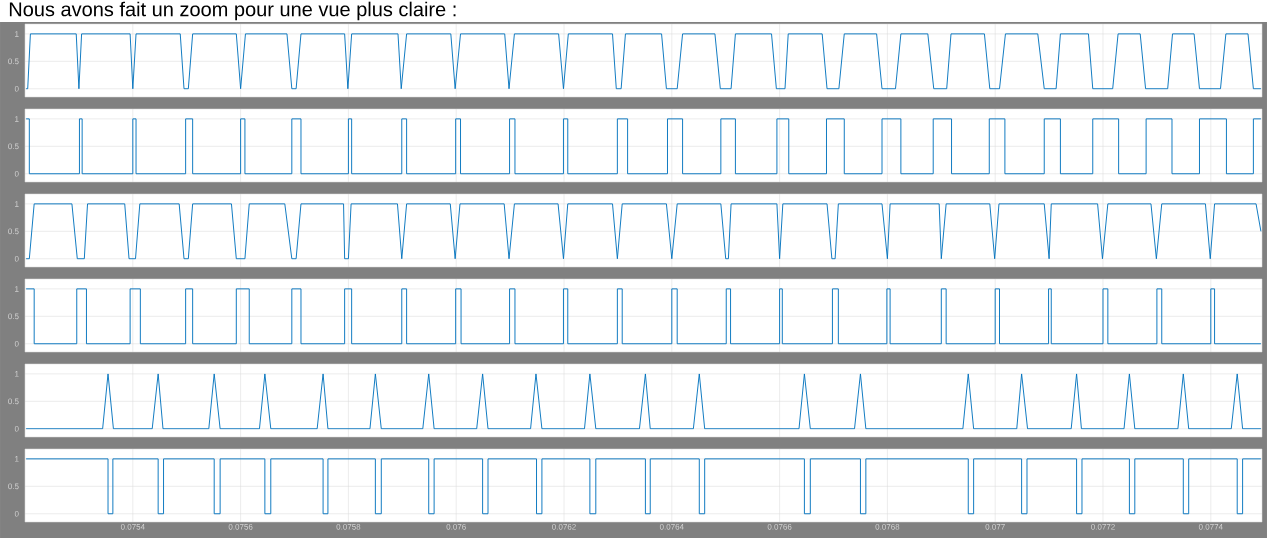 This screenshot has width=1267, height=538. I want to click on x-tick-label: 0.0772, so click(1103, 527).